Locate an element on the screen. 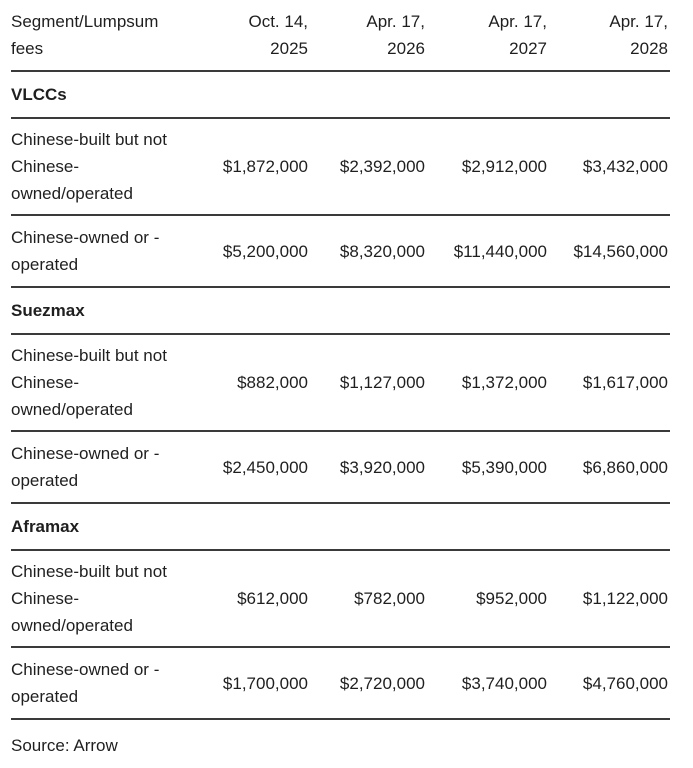 The height and width of the screenshot is (768, 693). column-header-apr-17-2028: Apr. 17, 2028 is located at coordinates (607, 35).